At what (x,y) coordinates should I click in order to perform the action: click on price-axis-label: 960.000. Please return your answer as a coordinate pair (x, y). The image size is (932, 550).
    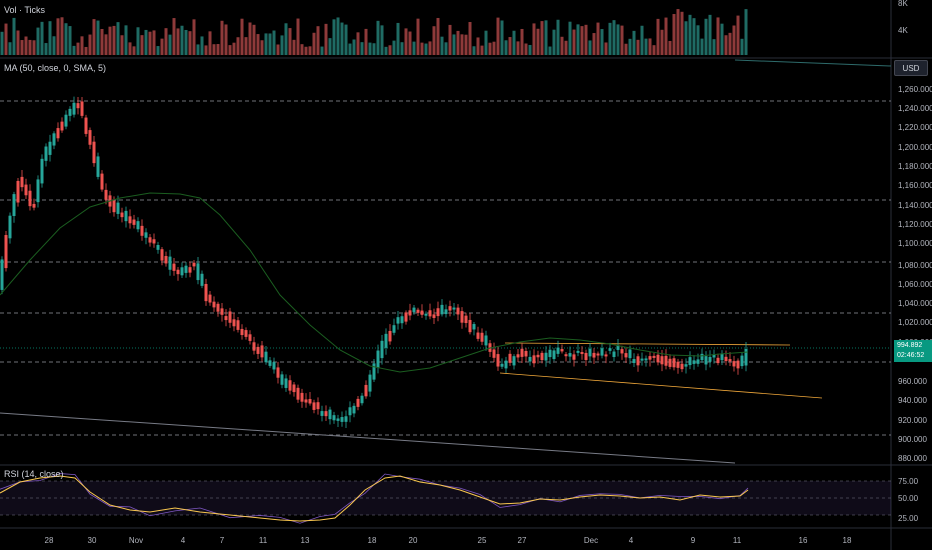
    Looking at the image, I should click on (912, 381).